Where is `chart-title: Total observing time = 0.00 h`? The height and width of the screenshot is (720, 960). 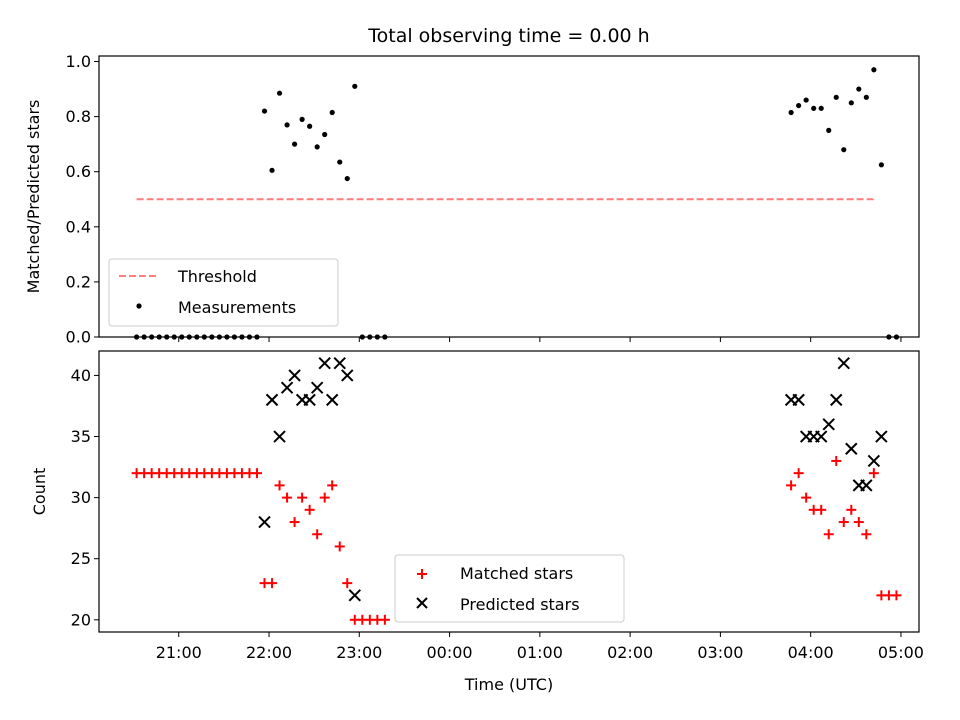
chart-title: Total observing time = 0.00 h is located at coordinates (508, 36).